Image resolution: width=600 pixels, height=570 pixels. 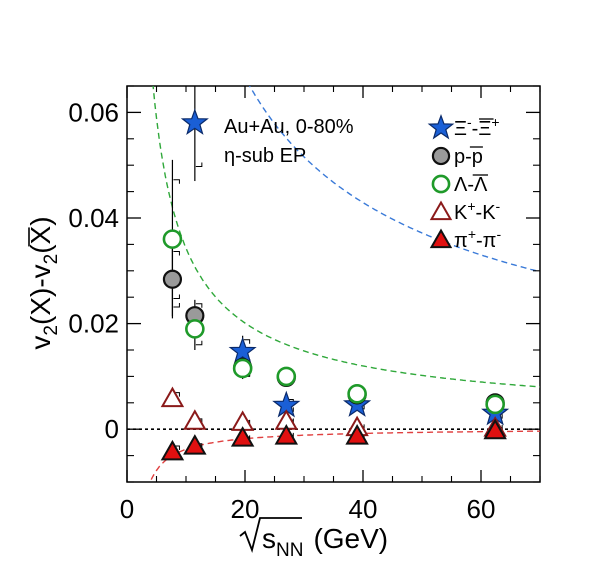 I want to click on x-tick-label: 0, so click(x=127, y=509).